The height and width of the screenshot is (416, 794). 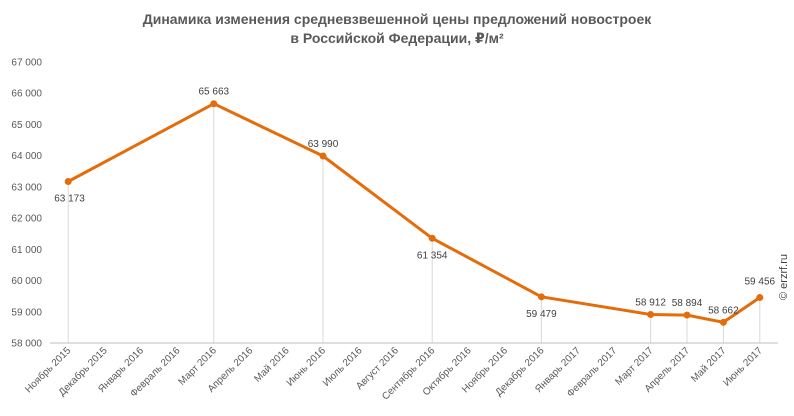 What do you see at coordinates (723, 310) in the screenshot?
I see `data-label: 58 662` at bounding box center [723, 310].